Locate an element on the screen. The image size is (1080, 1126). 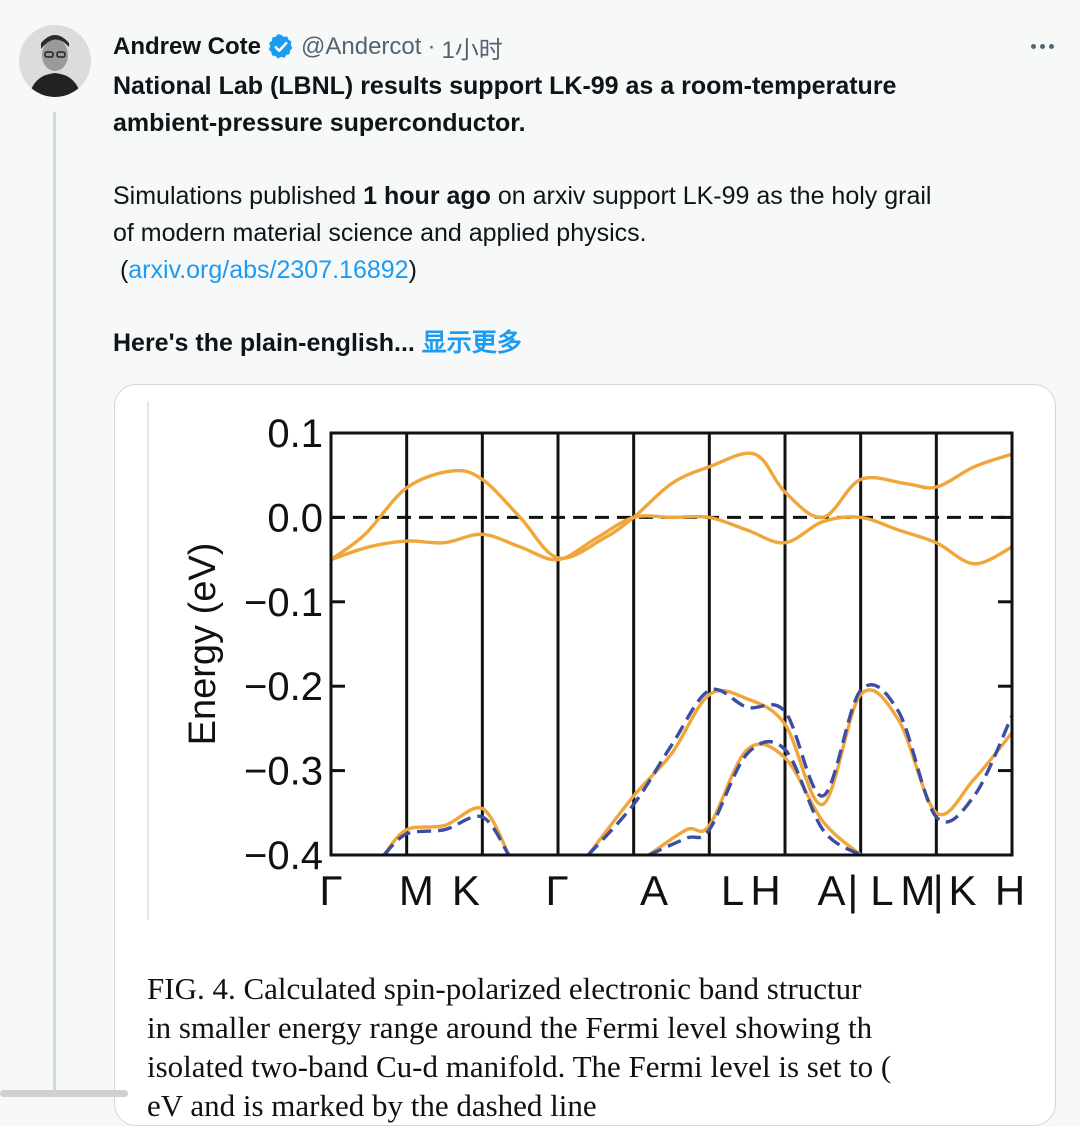
y-tick-label: 0.1 is located at coordinates (295, 434).